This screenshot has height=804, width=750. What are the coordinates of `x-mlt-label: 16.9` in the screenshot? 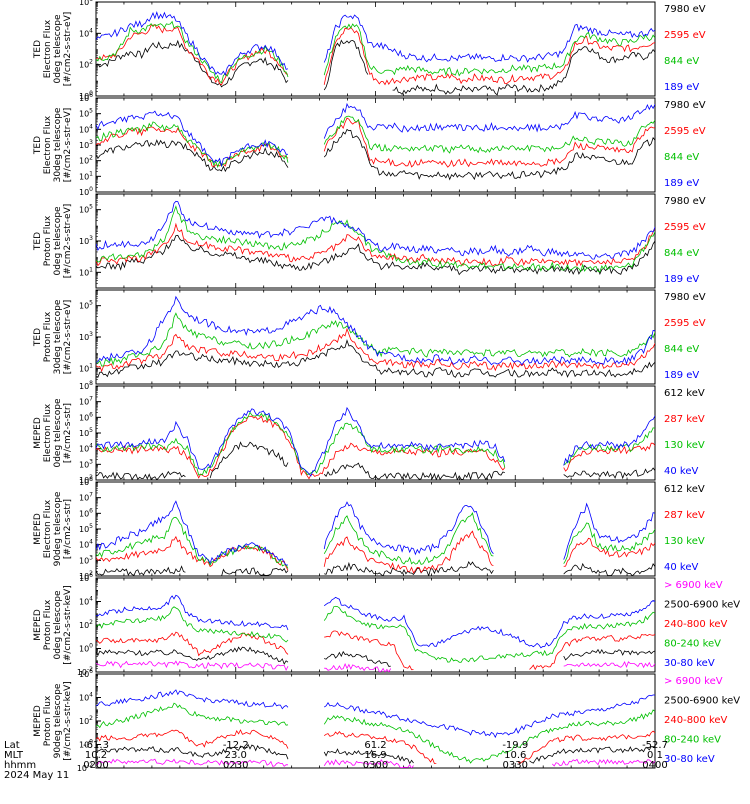 It's located at (375, 755).